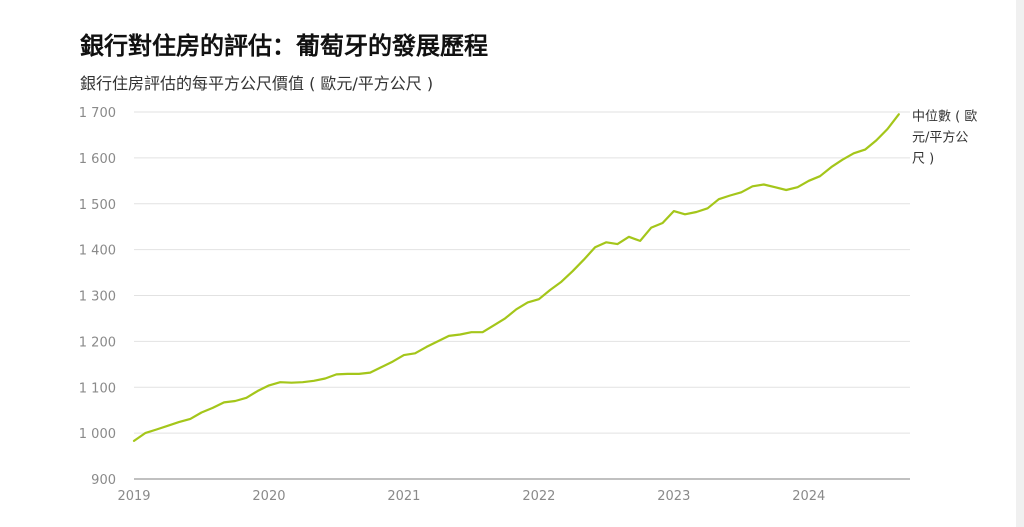 The image size is (1024, 527). I want to click on x-tick-label: 2021, so click(403, 496).